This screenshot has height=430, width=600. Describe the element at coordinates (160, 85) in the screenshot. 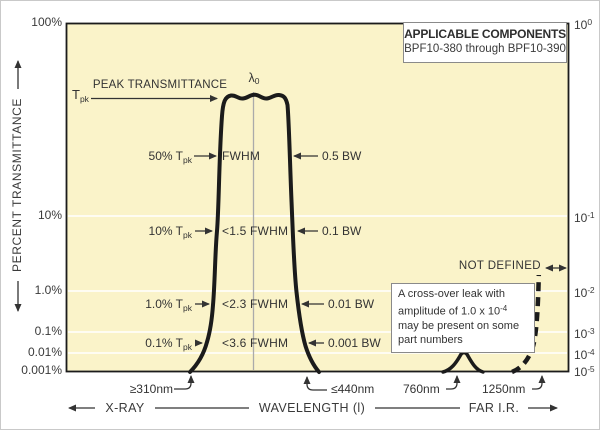

I see `peak-transmittance-label: PEAK TRANSMITTANCE` at that location.